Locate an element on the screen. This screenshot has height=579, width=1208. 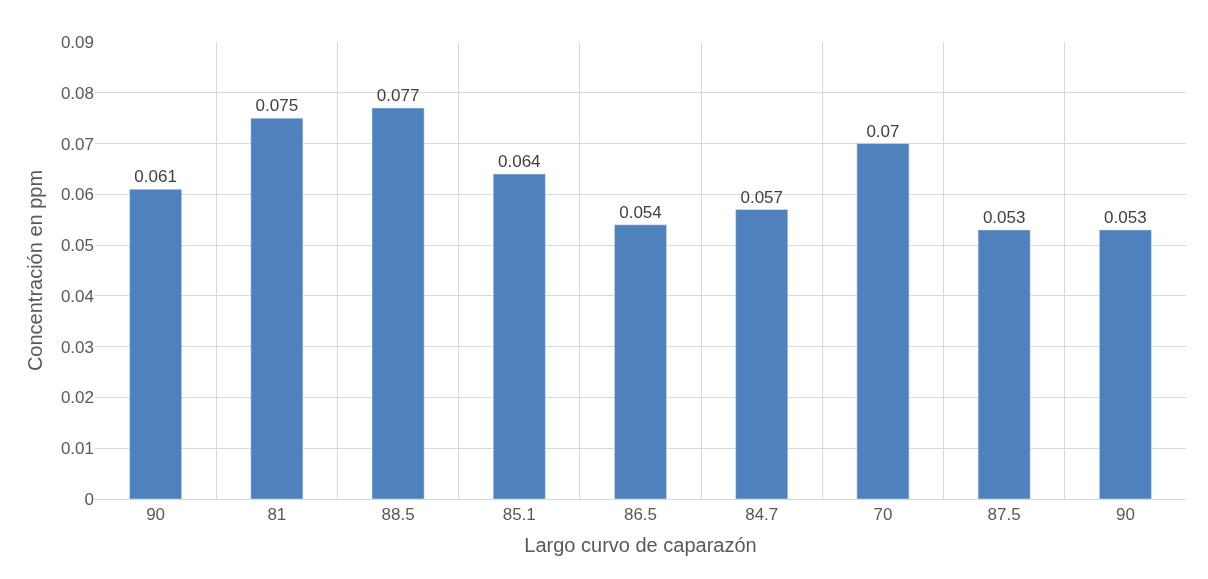
x-tick-label: 84.7 is located at coordinates (762, 515).